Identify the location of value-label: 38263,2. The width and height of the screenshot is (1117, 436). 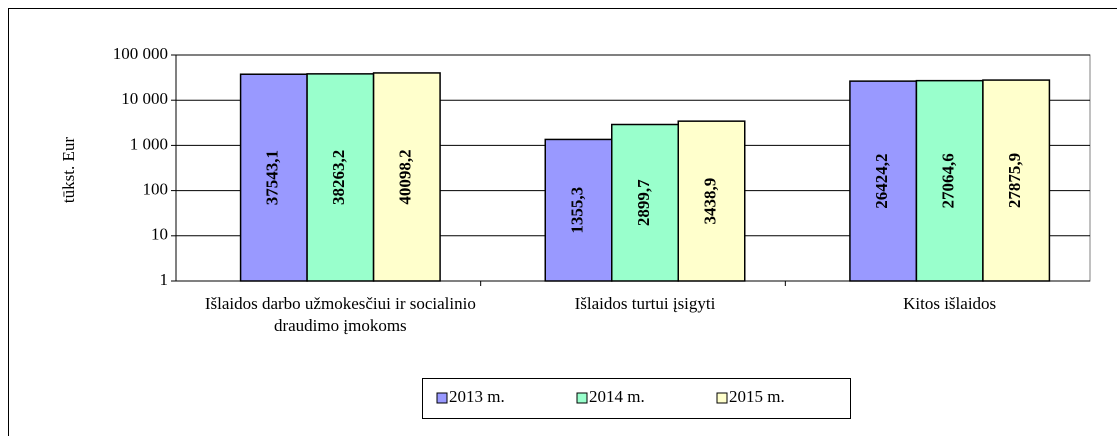
(338, 177).